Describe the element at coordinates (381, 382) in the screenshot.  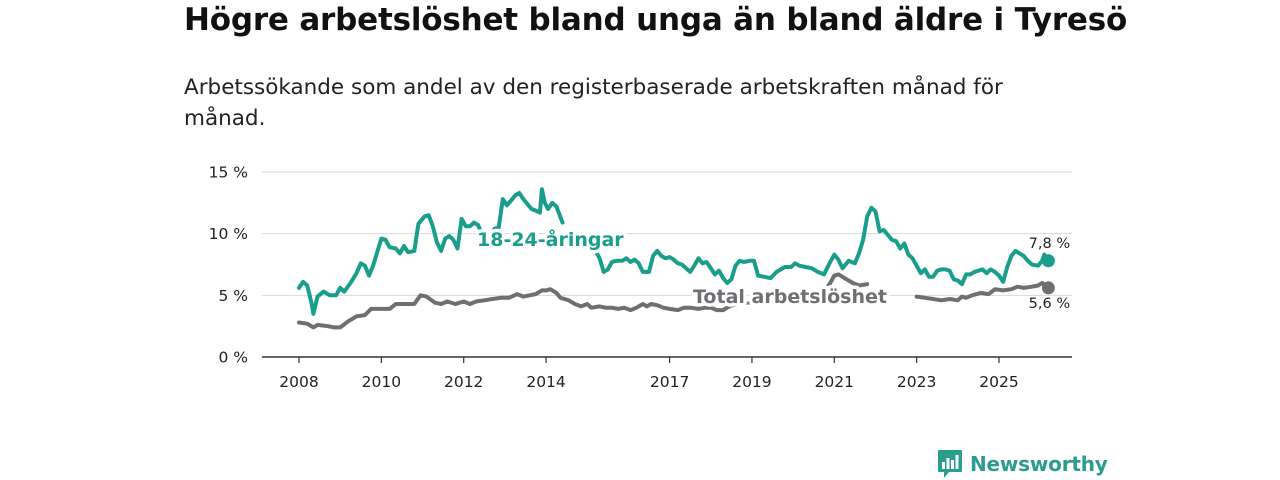
I see `x-tick-label-2010: 2010` at that location.